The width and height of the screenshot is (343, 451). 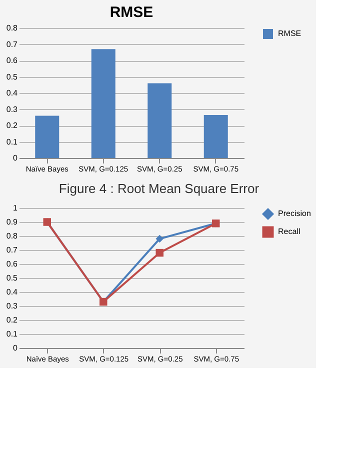 What do you see at coordinates (294, 213) in the screenshot?
I see `legend-label: Precision` at bounding box center [294, 213].